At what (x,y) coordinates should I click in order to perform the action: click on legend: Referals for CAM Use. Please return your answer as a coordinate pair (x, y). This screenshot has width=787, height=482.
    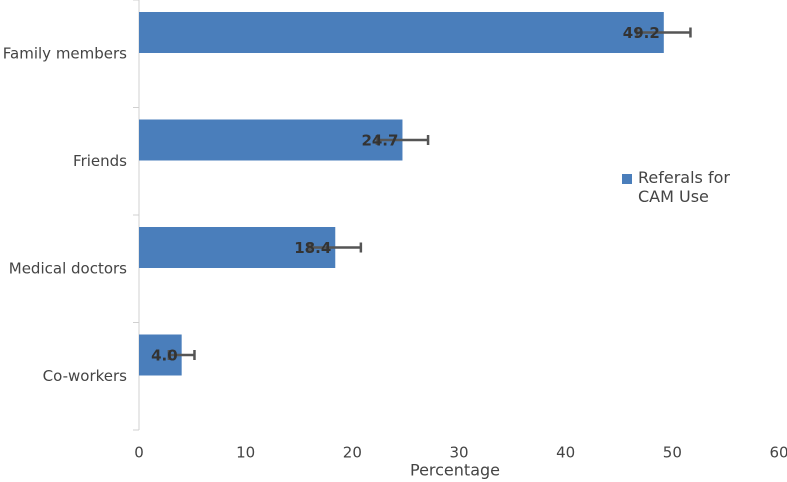
    Looking at the image, I should click on (687, 187).